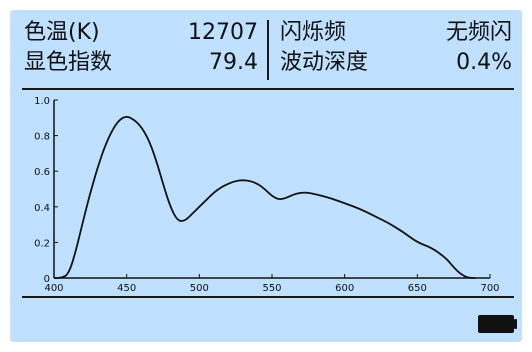 The image size is (532, 352). What do you see at coordinates (515, 324) in the screenshot?
I see `battery-cap` at bounding box center [515, 324].